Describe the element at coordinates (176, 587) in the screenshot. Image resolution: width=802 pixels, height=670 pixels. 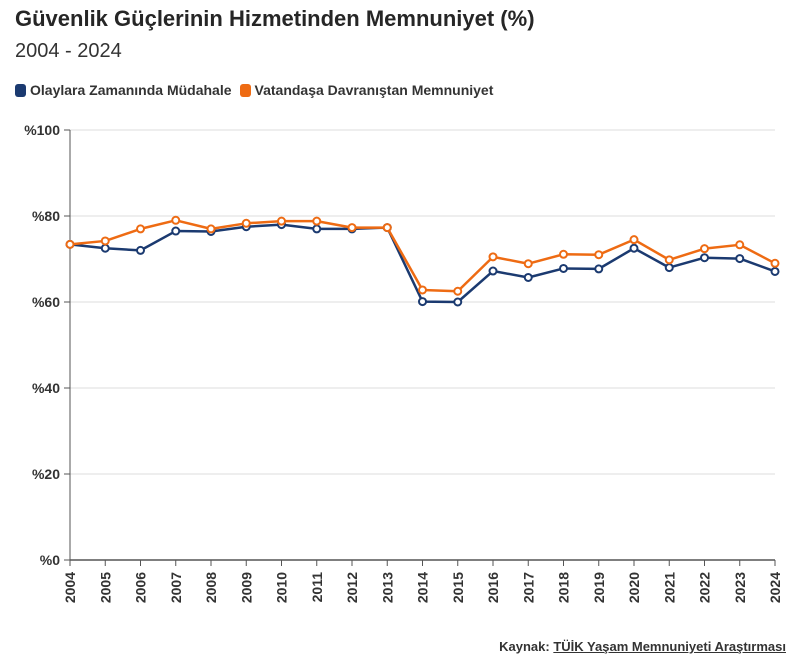
I see `x-tick-label: 2007` at that location.